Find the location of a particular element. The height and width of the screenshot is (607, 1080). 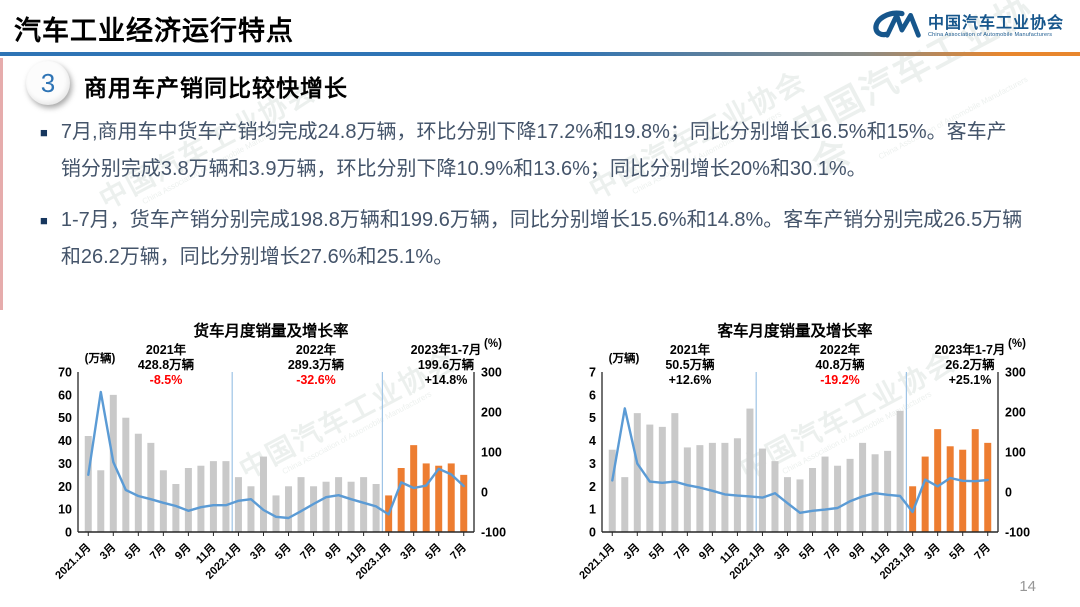

left-accent-bar is located at coordinates (1, 184).